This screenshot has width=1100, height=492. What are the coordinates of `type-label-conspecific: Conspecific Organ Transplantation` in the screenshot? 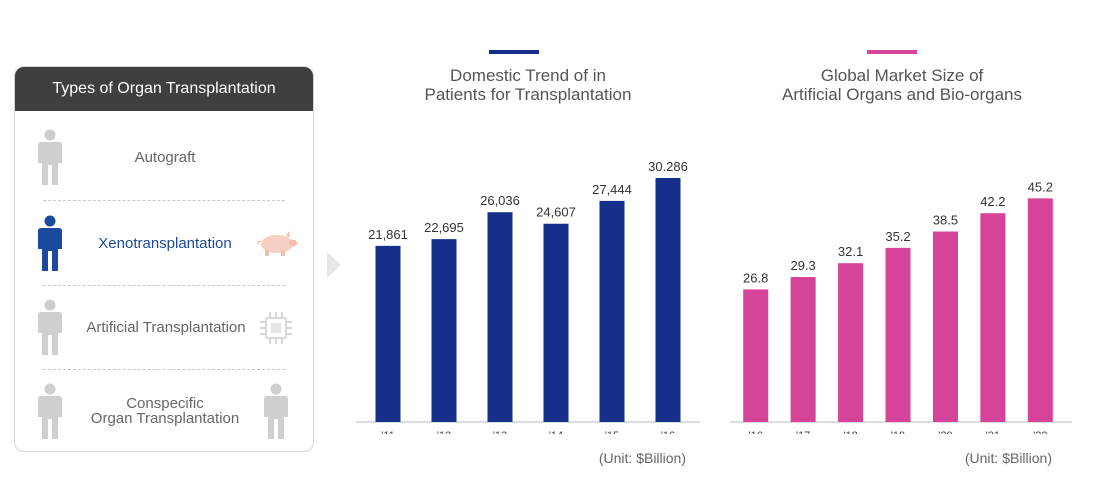 It's located at (165, 410).